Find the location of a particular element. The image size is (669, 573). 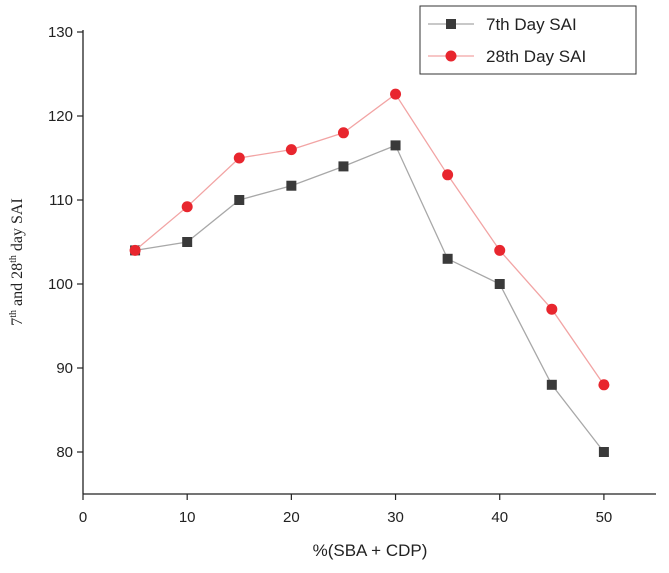

legend-label-28th: 28th Day SAI is located at coordinates (536, 56).